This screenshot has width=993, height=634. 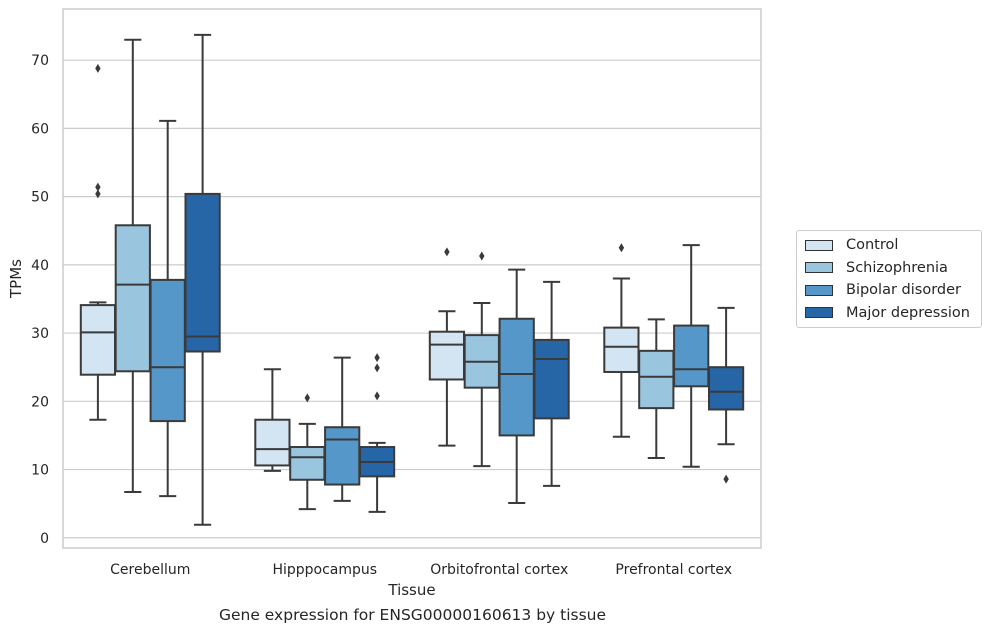 What do you see at coordinates (897, 267) in the screenshot?
I see `legend-label: Schizophrenia` at bounding box center [897, 267].